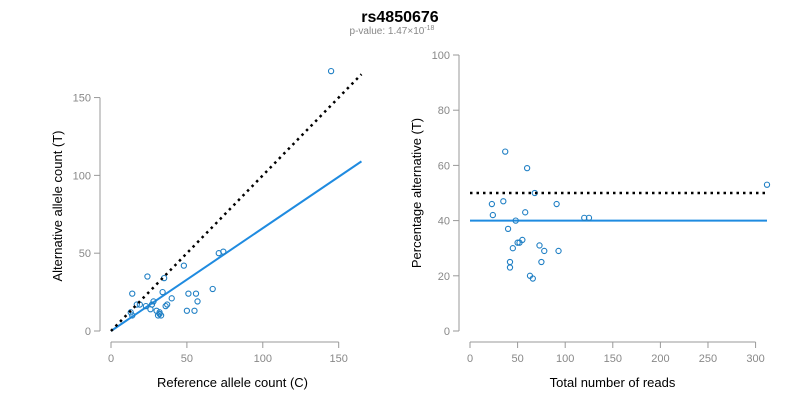 The image size is (800, 400). What do you see at coordinates (660, 359) in the screenshot?
I see `right-x-tick-label: 200` at bounding box center [660, 359].